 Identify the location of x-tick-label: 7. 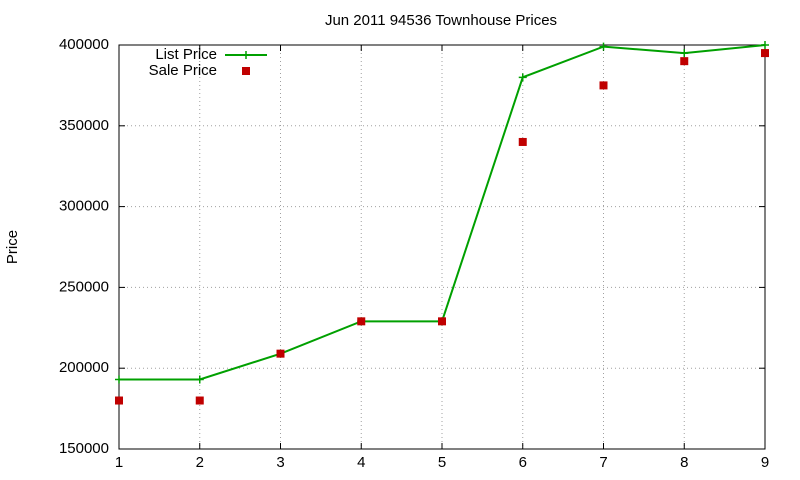
(603, 462).